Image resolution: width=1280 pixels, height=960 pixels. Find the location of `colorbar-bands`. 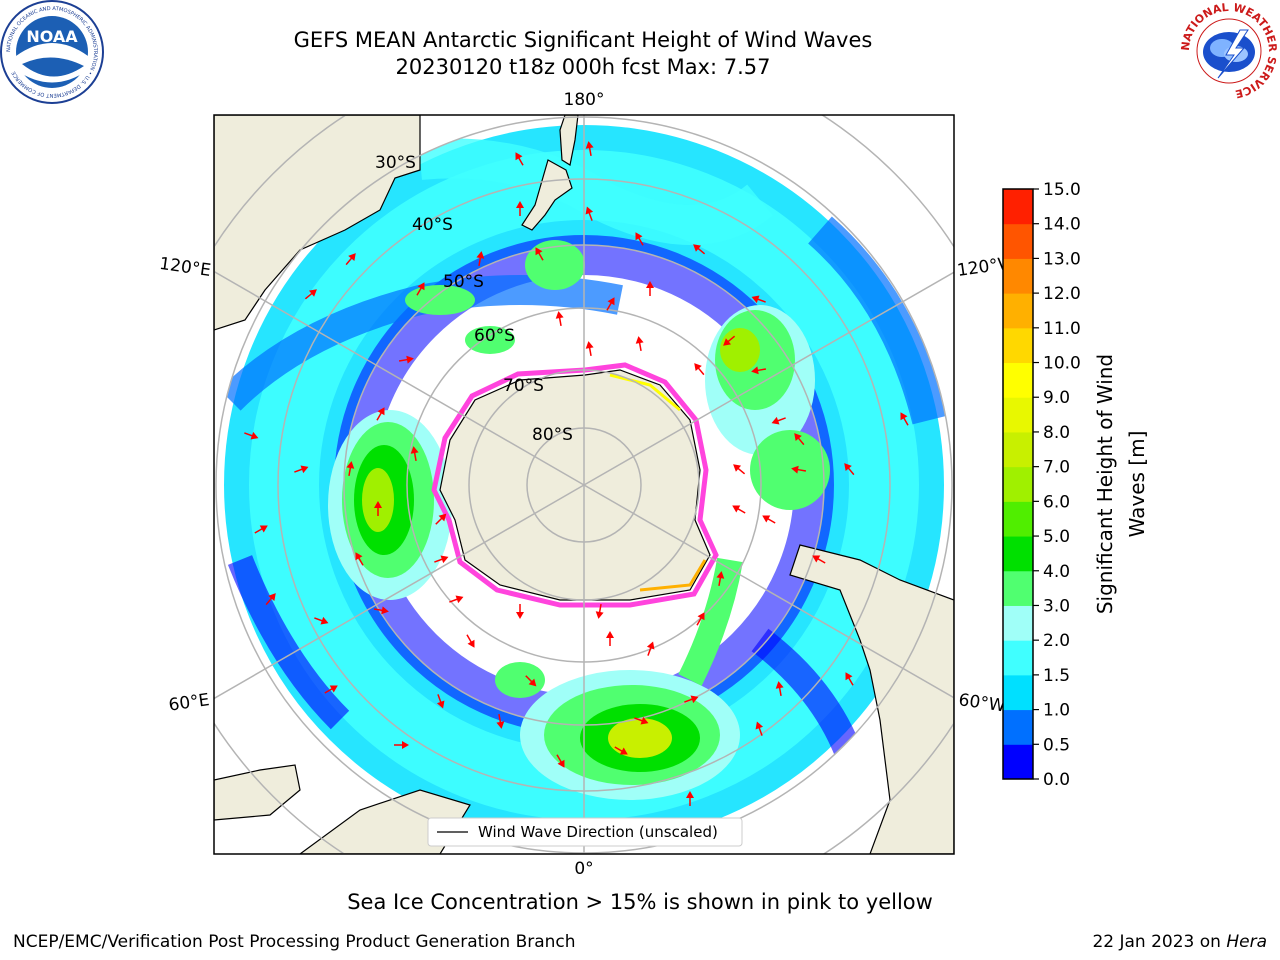

colorbar-bands is located at coordinates (1018, 484).